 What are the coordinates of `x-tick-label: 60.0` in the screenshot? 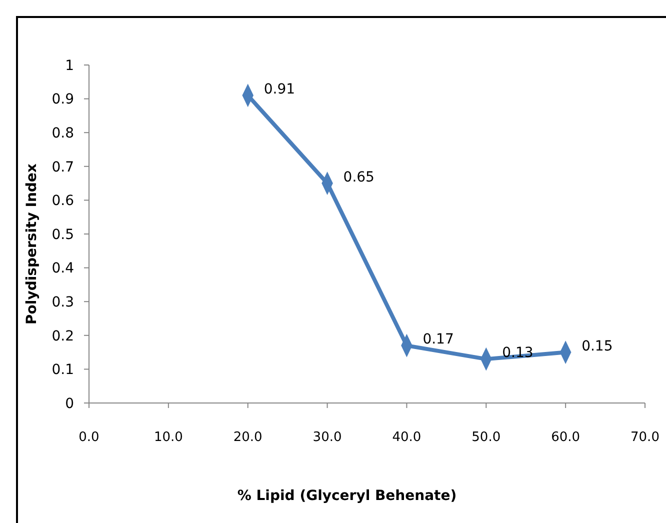 It's located at (565, 437).